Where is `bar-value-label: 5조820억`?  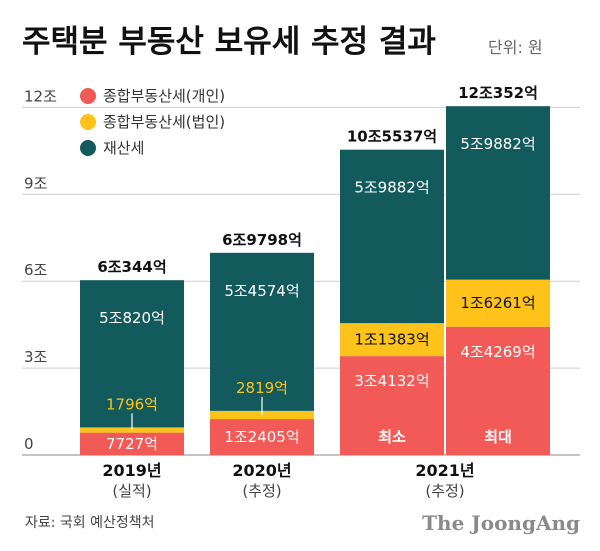
bar-value-label: 5조820억 is located at coordinates (132, 318).